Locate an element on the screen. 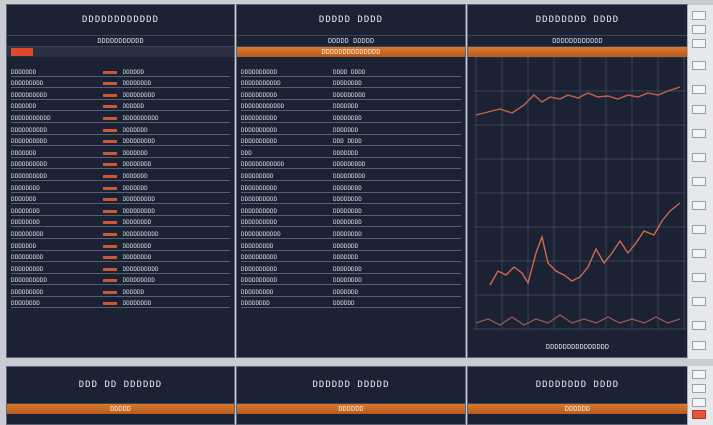 This screenshot has width=713, height=425. alert-button is located at coordinates (699, 414).